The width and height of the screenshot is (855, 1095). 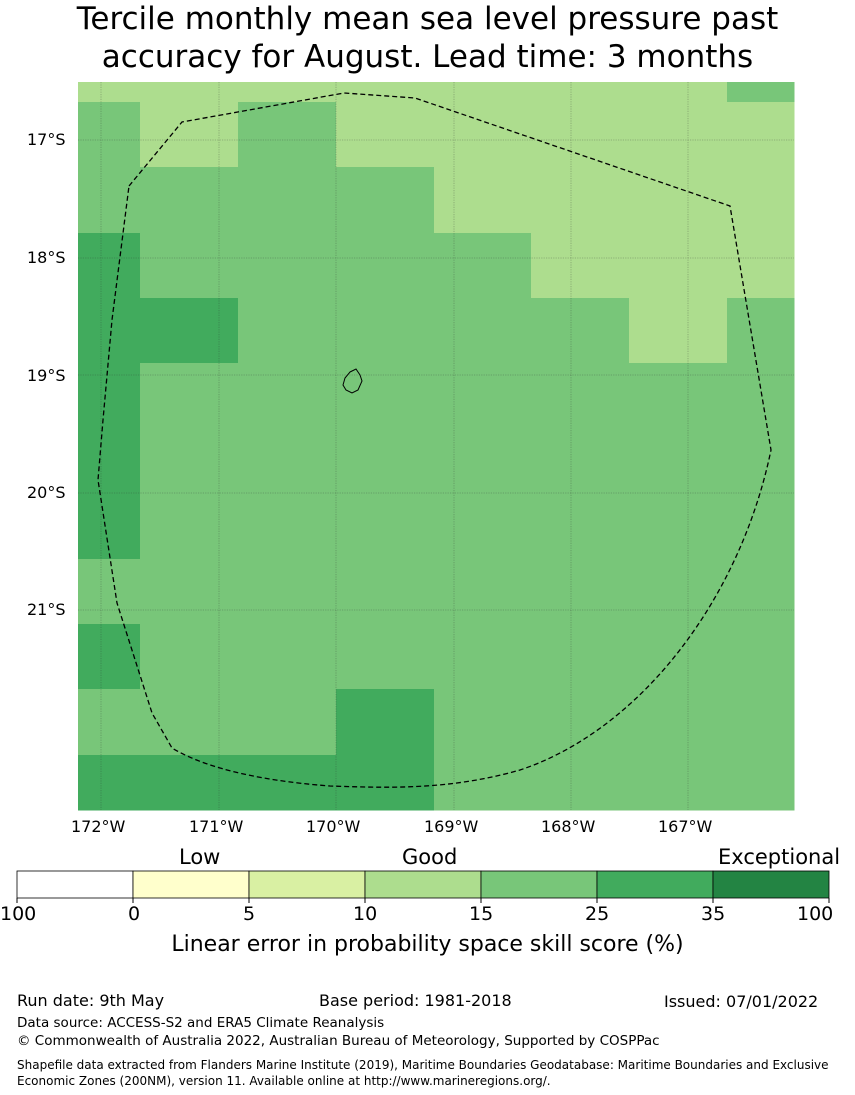 What do you see at coordinates (415, 1000) in the screenshot?
I see `base-period: Base period: 1981-2018` at bounding box center [415, 1000].